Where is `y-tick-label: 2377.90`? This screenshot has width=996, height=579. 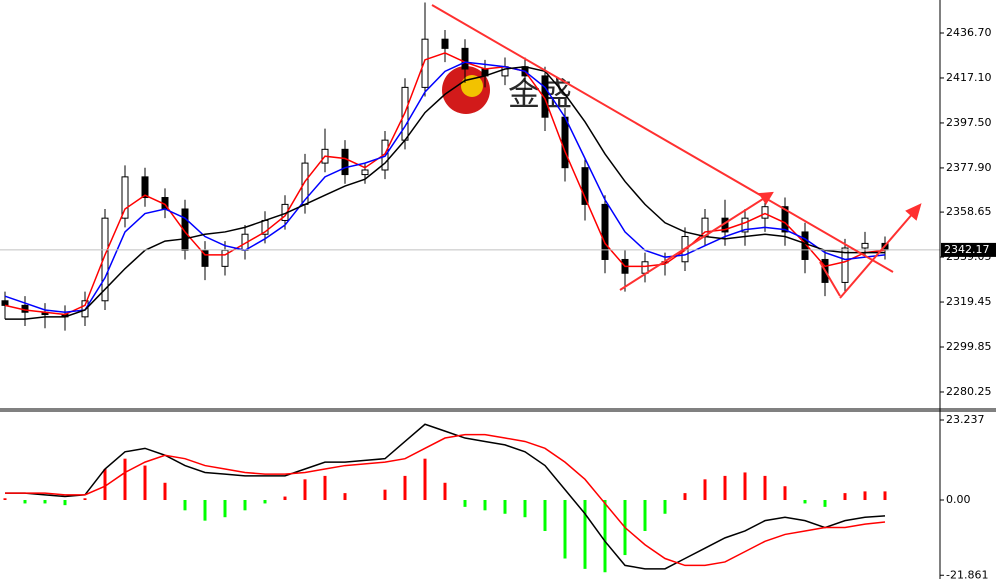 y-tick-label: 2377.90 is located at coordinates (969, 167).